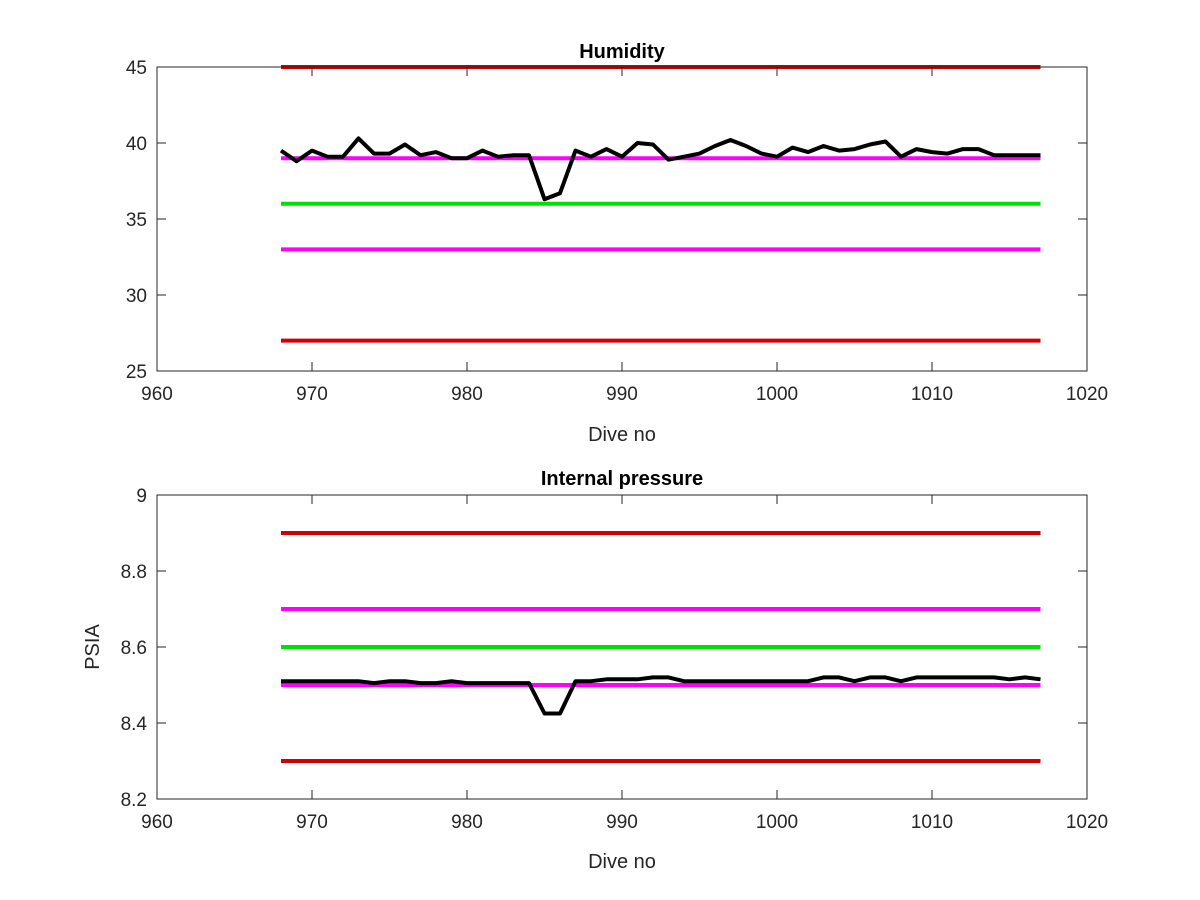 This screenshot has width=1200, height=900. Describe the element at coordinates (622, 822) in the screenshot. I see `x-tick-label-internal-pressure: 990` at that location.